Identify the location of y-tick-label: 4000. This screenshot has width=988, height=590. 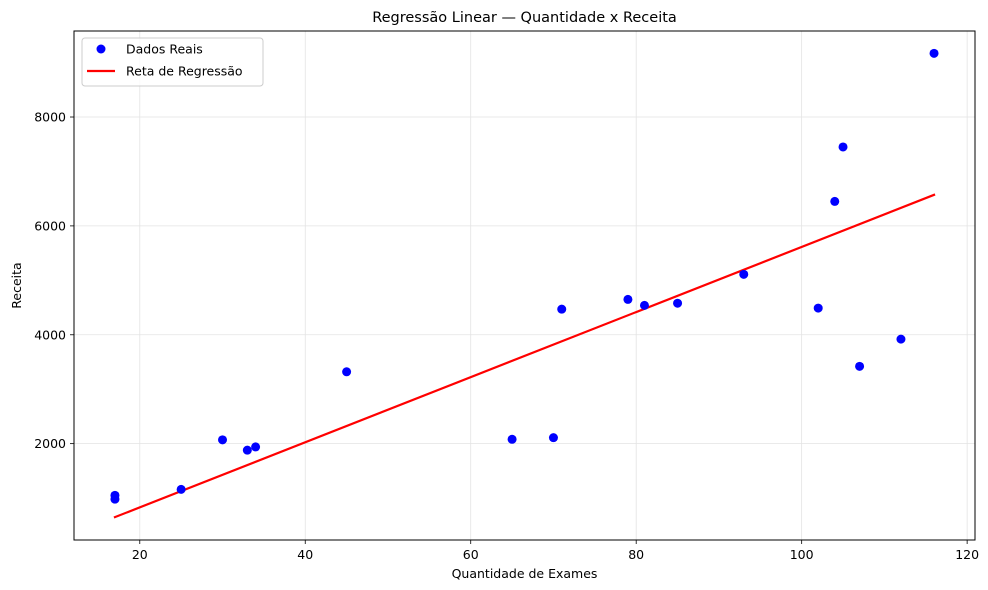
(50, 334).